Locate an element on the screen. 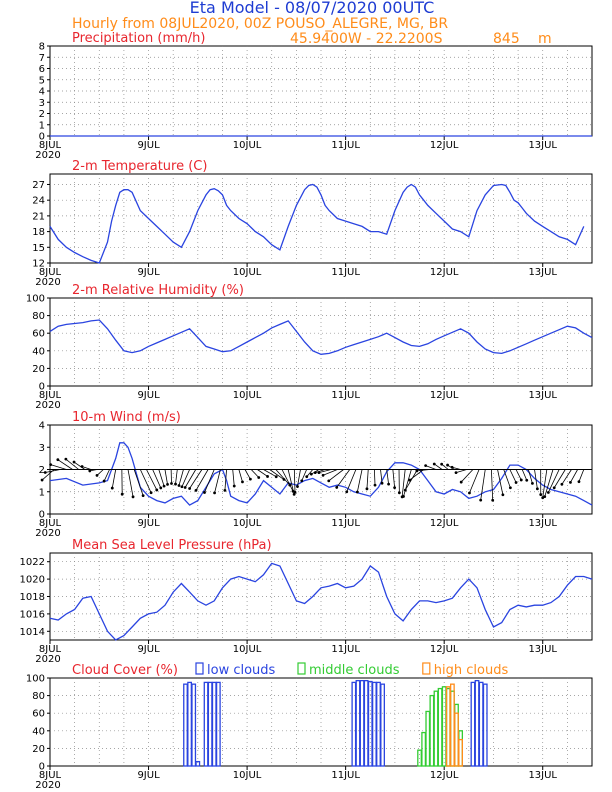 The image size is (612, 792). temp-ytick-label: 18 is located at coordinates (38, 232).